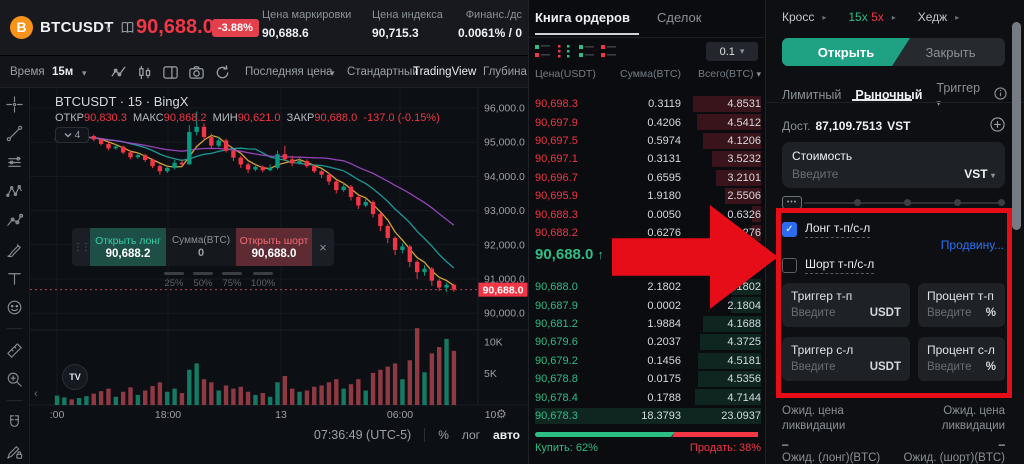  I want to click on current-price-row: 90,688.0 ↑, so click(569, 254).